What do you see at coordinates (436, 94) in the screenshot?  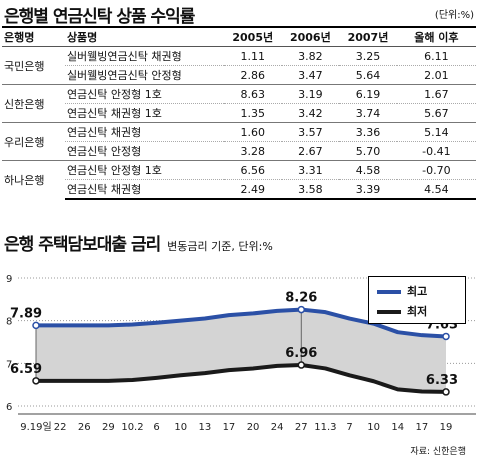 I see `value-ytd: 1.67` at bounding box center [436, 94].